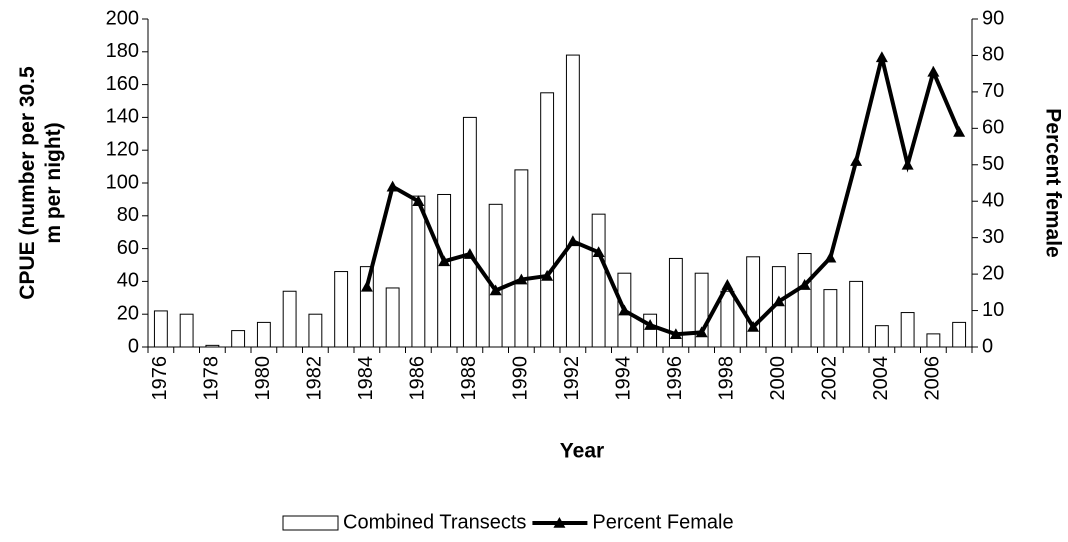  I want to click on y2-tick-label: 30, so click(993, 237).